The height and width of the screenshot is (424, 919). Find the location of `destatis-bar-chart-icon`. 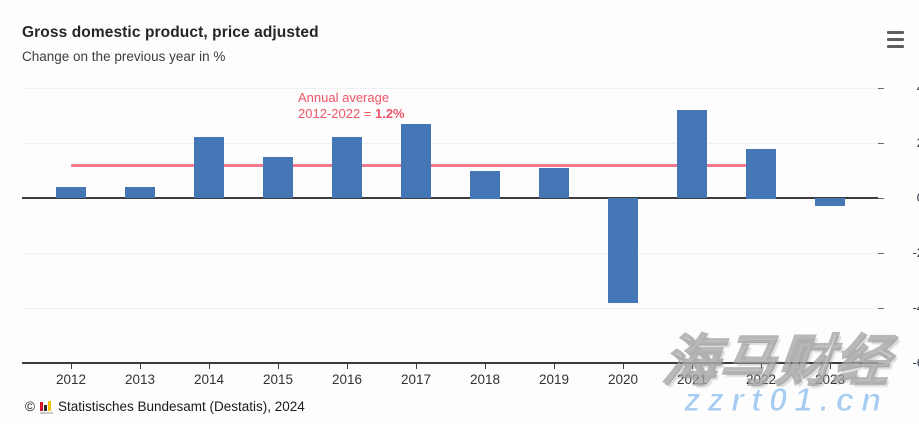

destatis-bar-chart-icon is located at coordinates (46, 407).